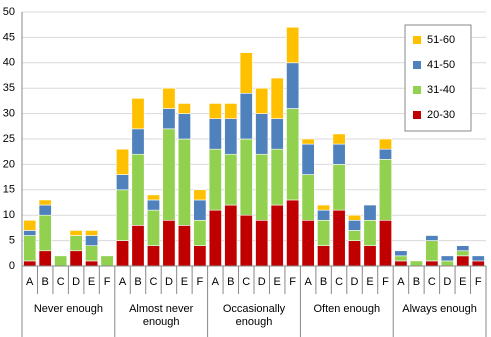  What do you see at coordinates (9, 190) in the screenshot?
I see `y-tick-label: 15` at bounding box center [9, 190].